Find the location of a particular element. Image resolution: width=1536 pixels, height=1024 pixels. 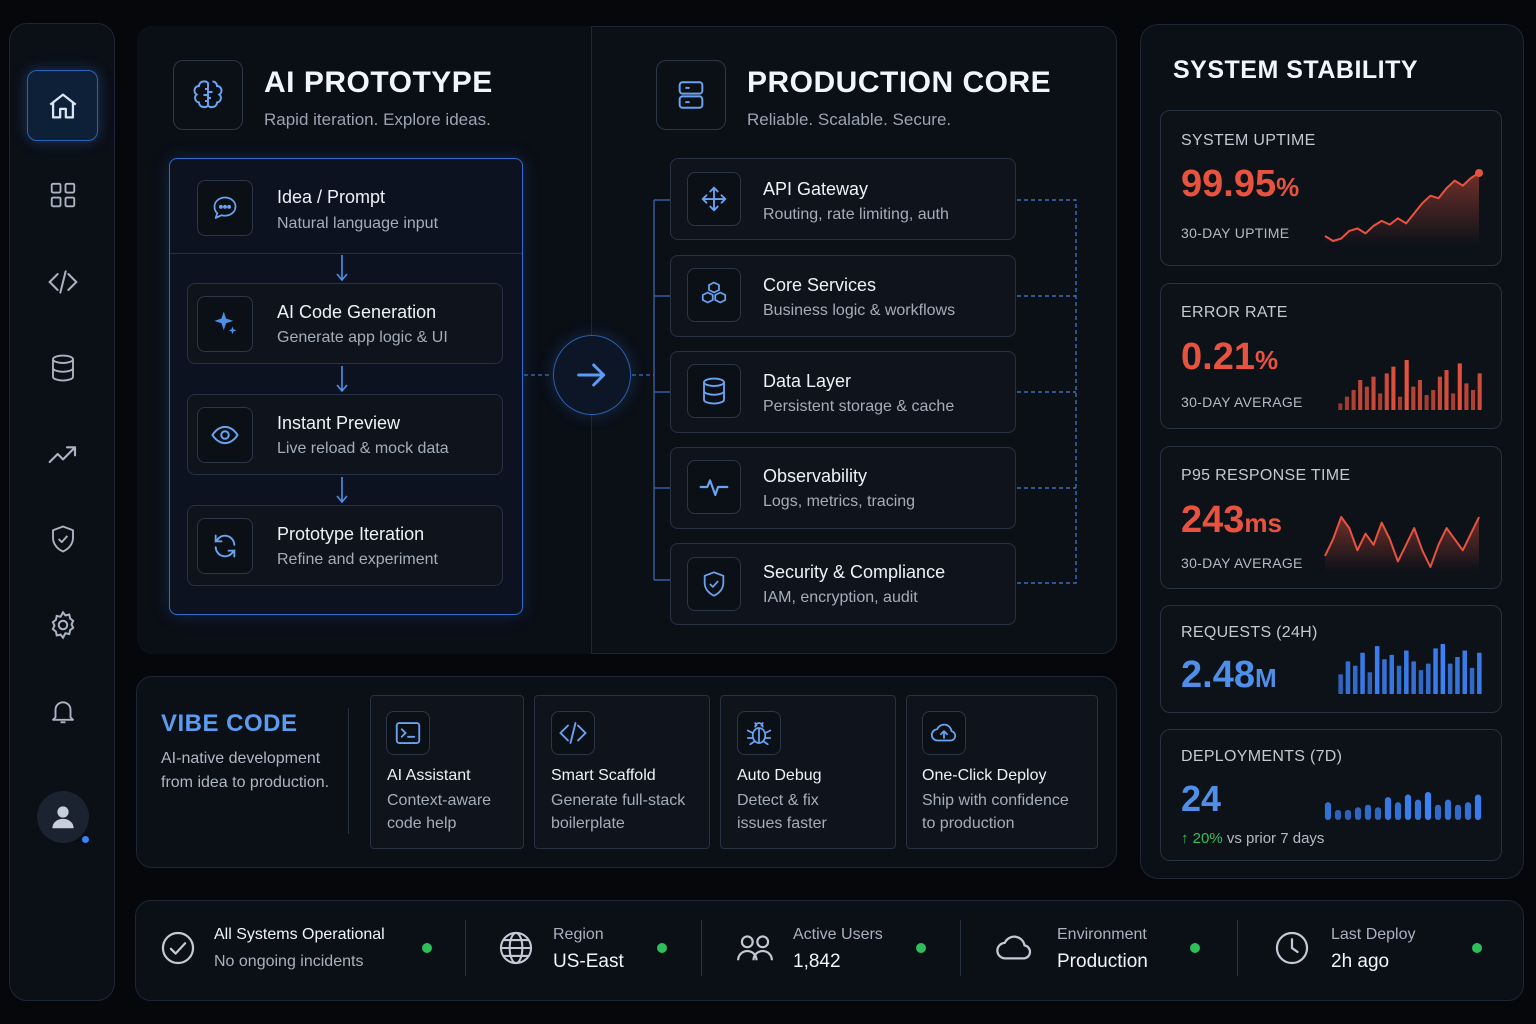

sidebar-item-analytics is located at coordinates (63, 454).